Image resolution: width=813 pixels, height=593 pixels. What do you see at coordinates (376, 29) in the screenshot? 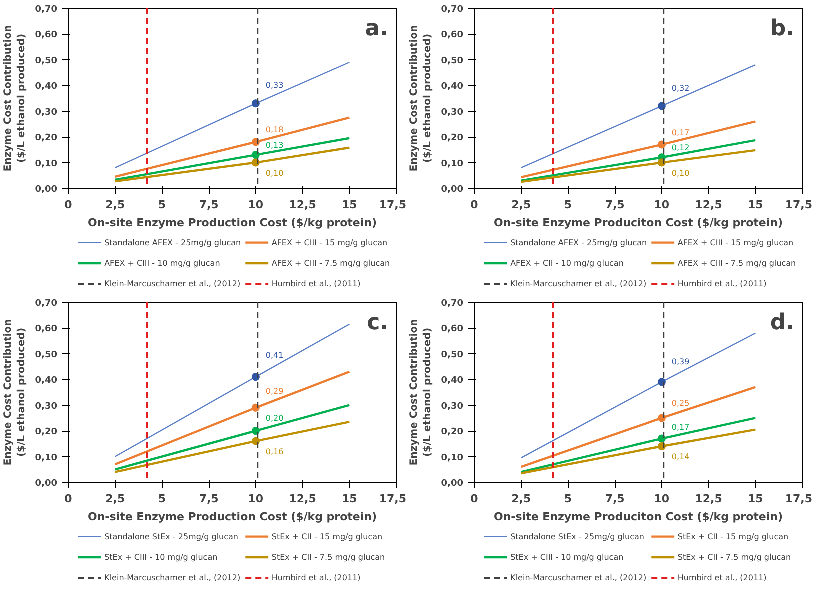
I see `annotation: a.` at bounding box center [376, 29].